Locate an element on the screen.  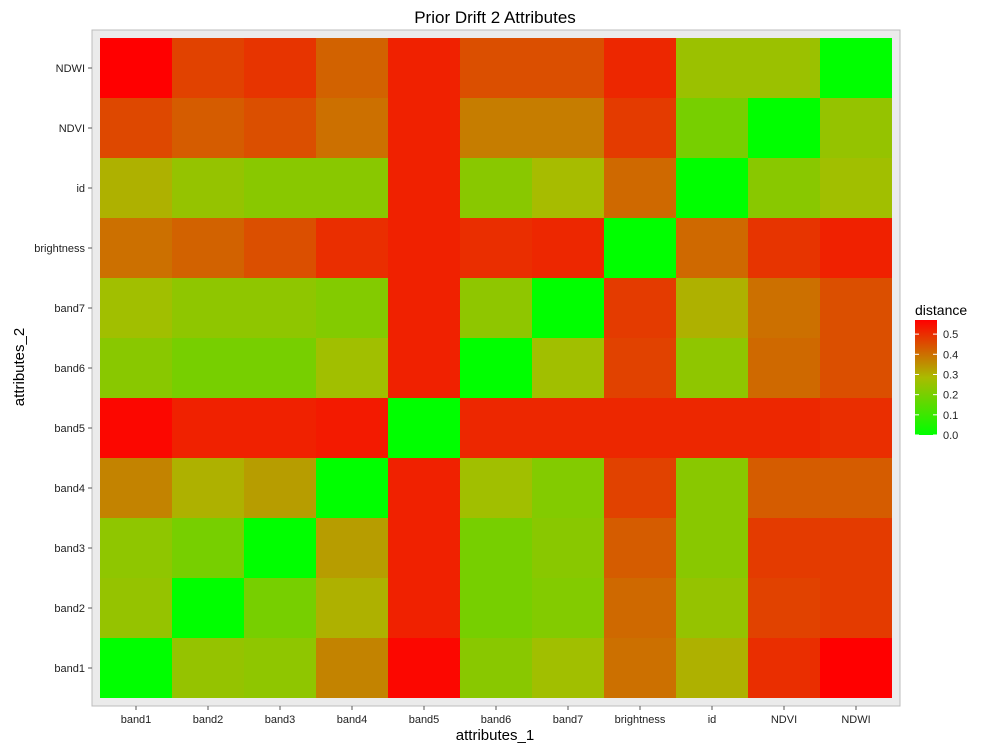
legend-tick-label: 0.3 is located at coordinates (950, 375).